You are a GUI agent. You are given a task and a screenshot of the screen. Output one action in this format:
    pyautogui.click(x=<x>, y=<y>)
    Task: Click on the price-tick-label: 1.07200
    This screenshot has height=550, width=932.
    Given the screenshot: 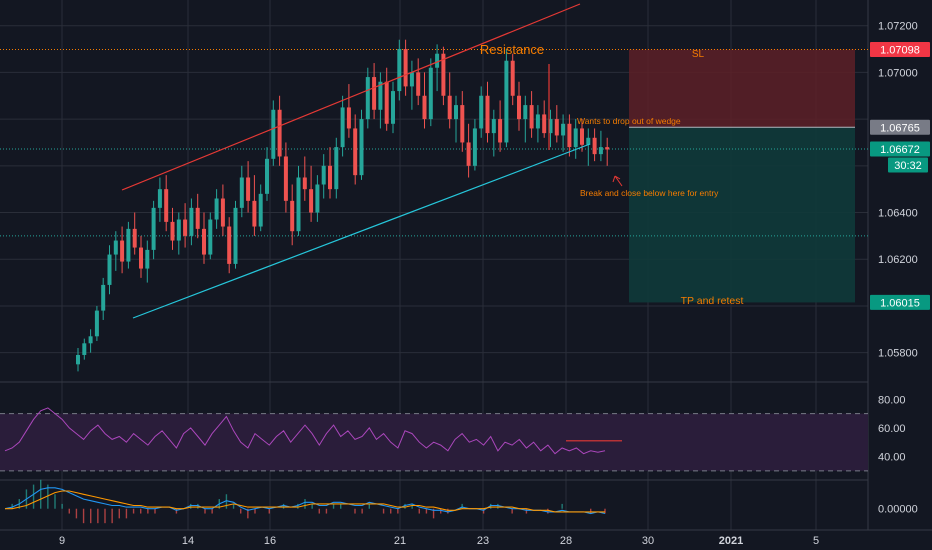 What is the action you would take?
    pyautogui.click(x=898, y=27)
    